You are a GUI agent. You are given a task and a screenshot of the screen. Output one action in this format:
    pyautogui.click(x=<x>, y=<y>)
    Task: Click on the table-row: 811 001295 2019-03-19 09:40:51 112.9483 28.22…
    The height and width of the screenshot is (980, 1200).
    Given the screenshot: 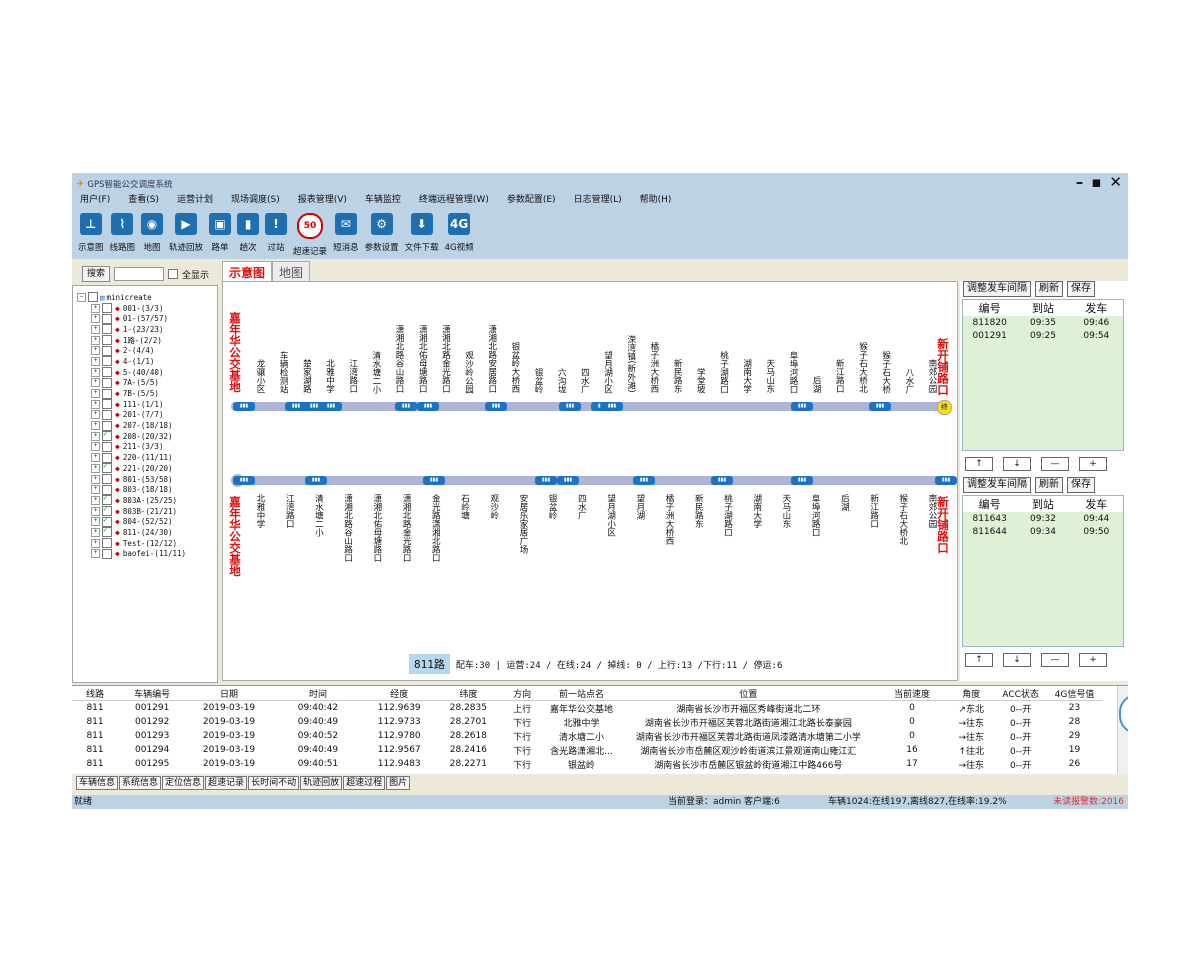 What is the action you would take?
    pyautogui.click(x=587, y=764)
    